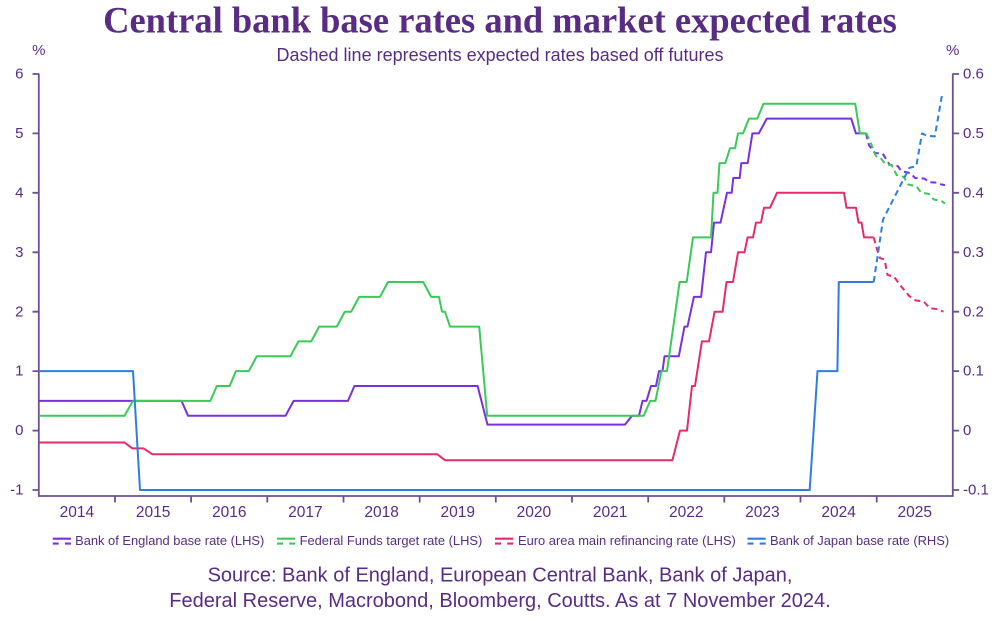 The height and width of the screenshot is (632, 1000). I want to click on svg-text: 0.6, so click(973, 74).